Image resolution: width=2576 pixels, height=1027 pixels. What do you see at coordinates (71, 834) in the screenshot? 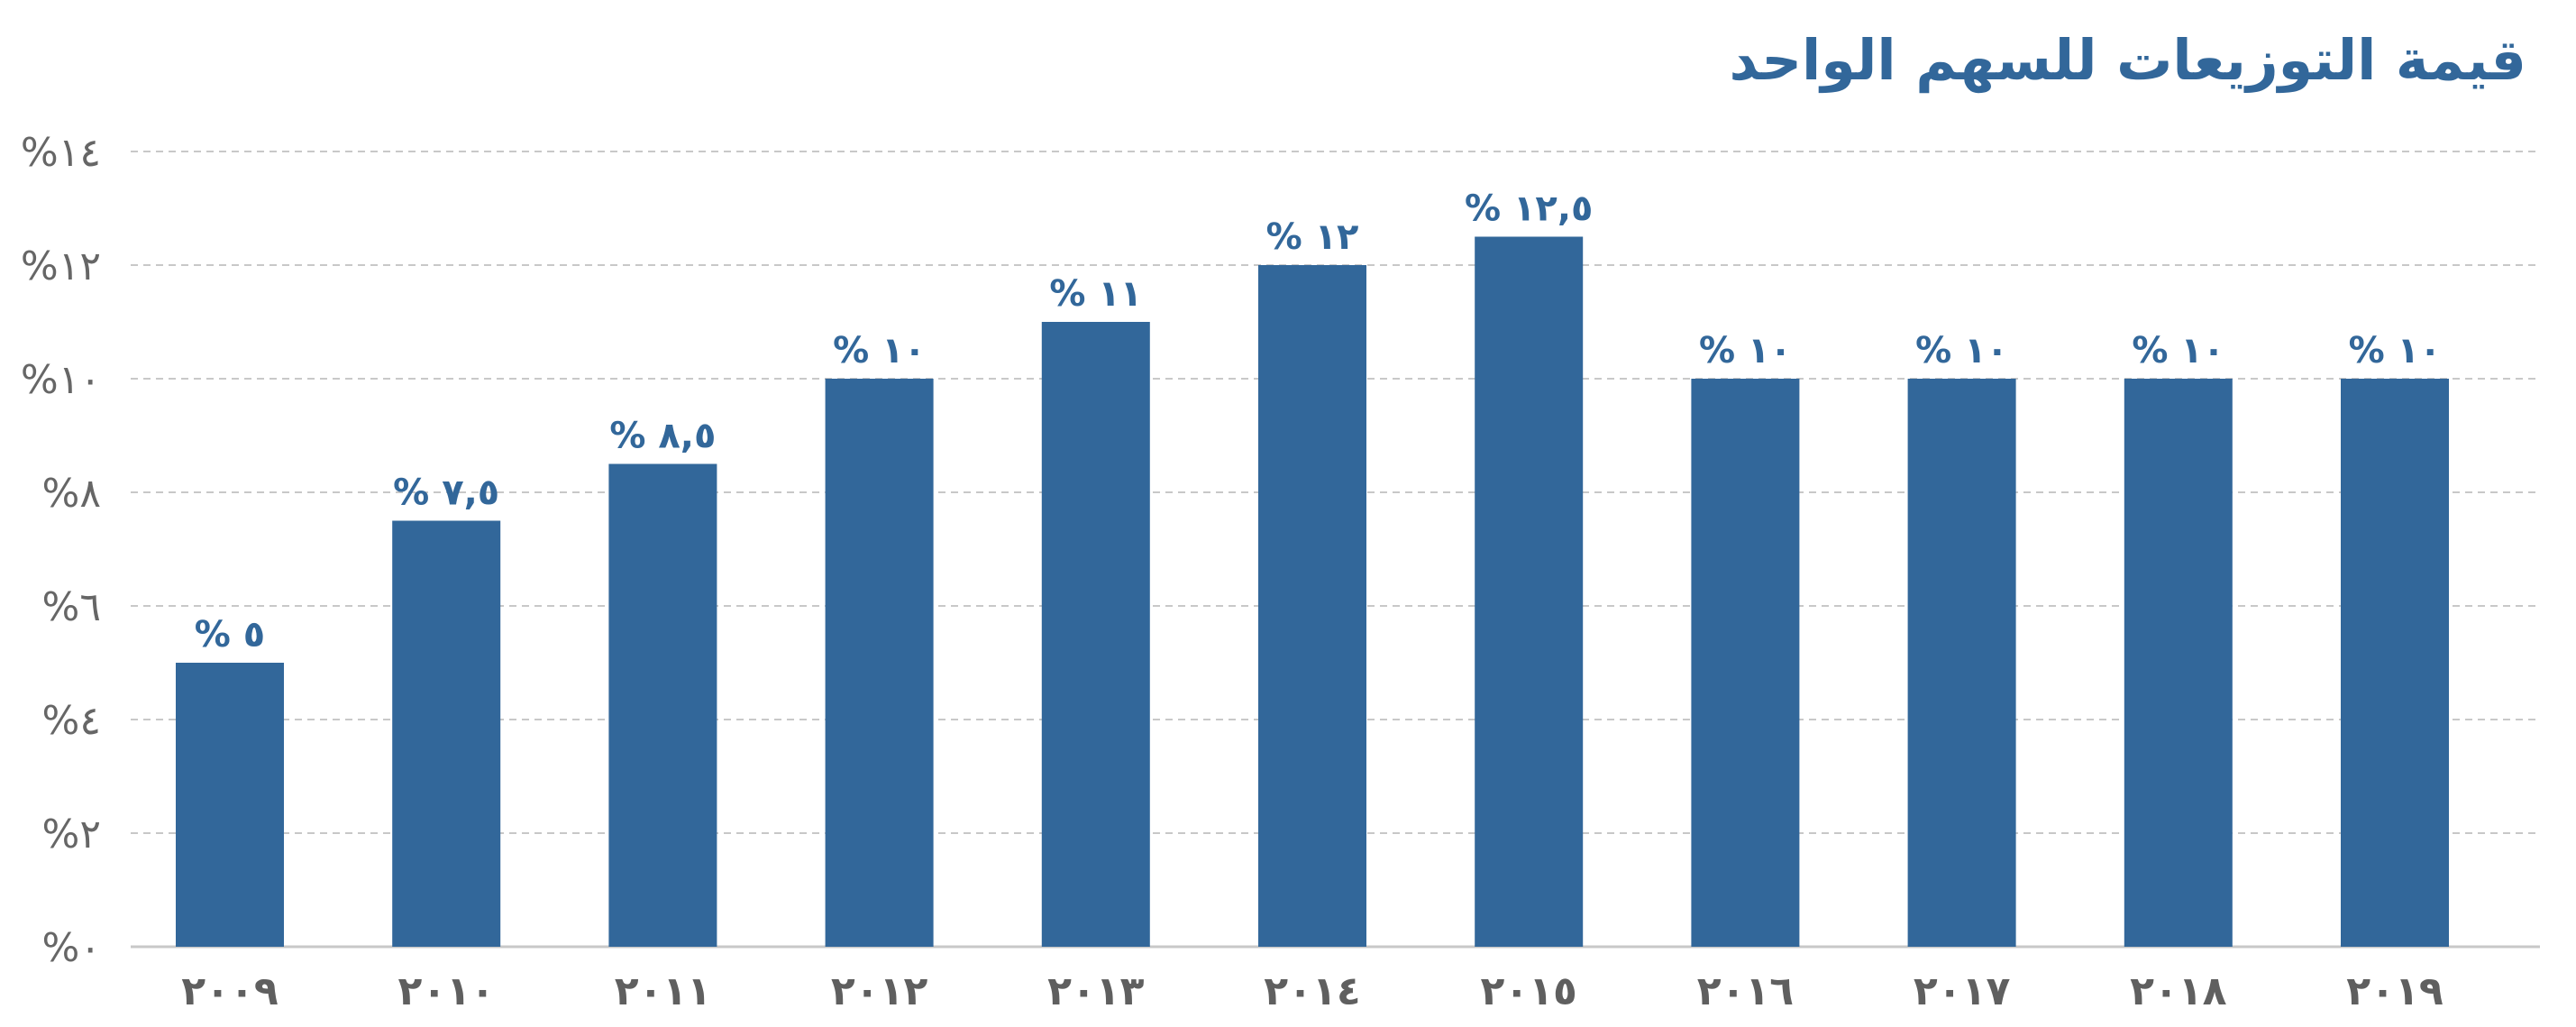
I see `y-tick-label: %٢` at bounding box center [71, 834].